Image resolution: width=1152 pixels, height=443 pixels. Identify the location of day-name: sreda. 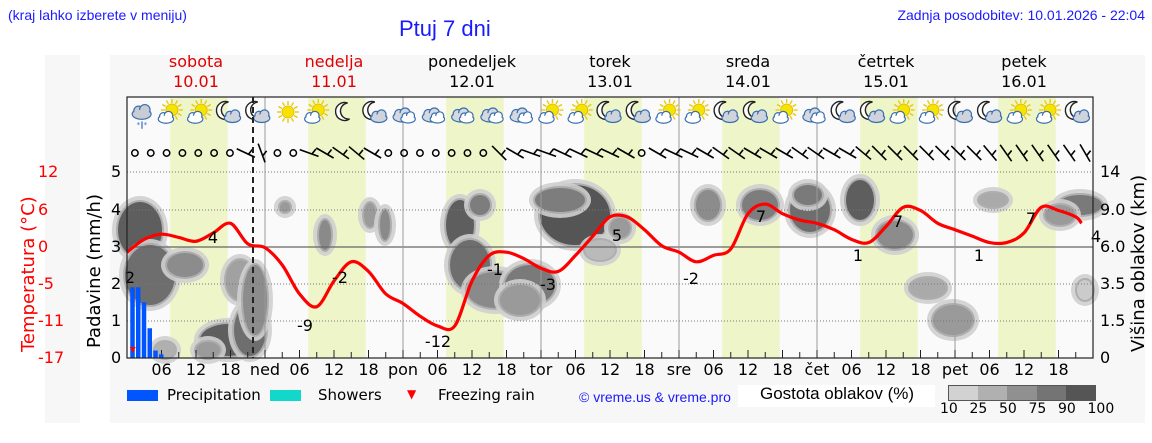
(748, 61).